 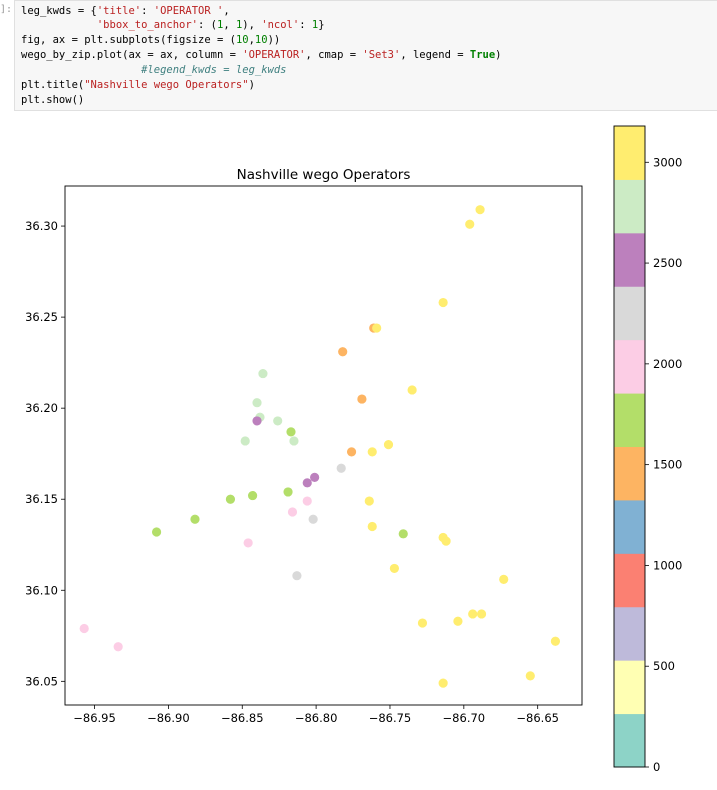 What do you see at coordinates (667, 263) in the screenshot?
I see `colorbar-tick-label: 2500` at bounding box center [667, 263].